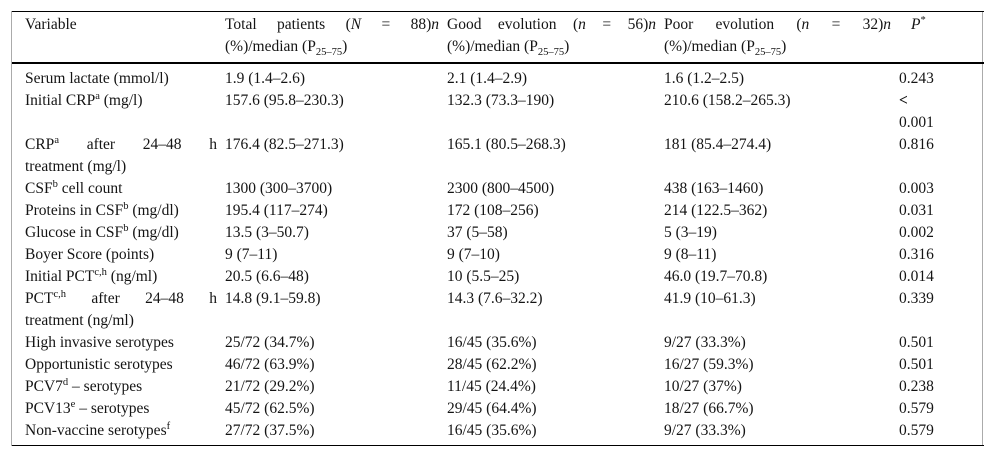  I want to click on cell-poor-evolution: 438 (163–1460), so click(781, 189).